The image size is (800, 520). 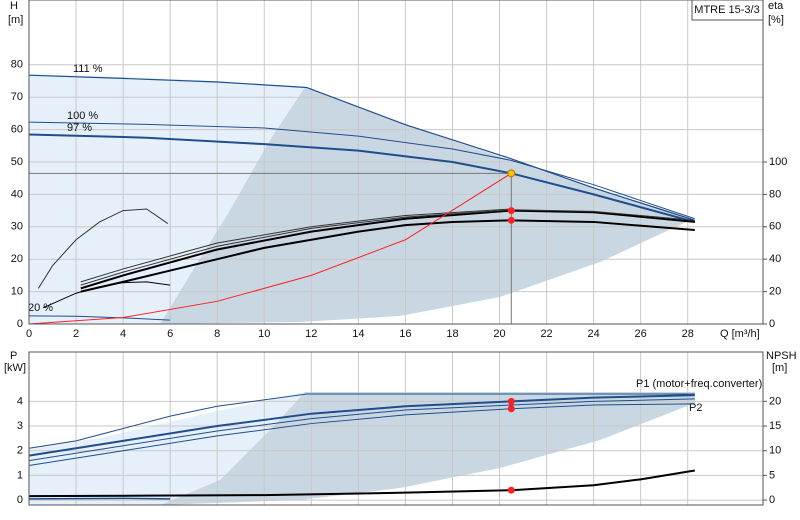 I want to click on curve-label: 97 %, so click(x=79, y=128).